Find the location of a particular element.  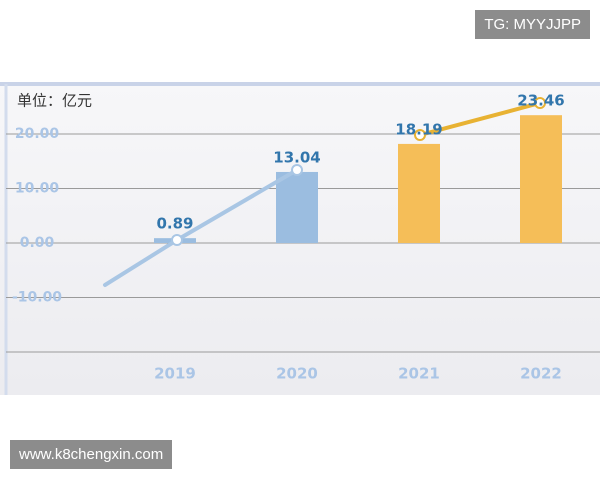

x-tick-label: 2022 is located at coordinates (541, 374).